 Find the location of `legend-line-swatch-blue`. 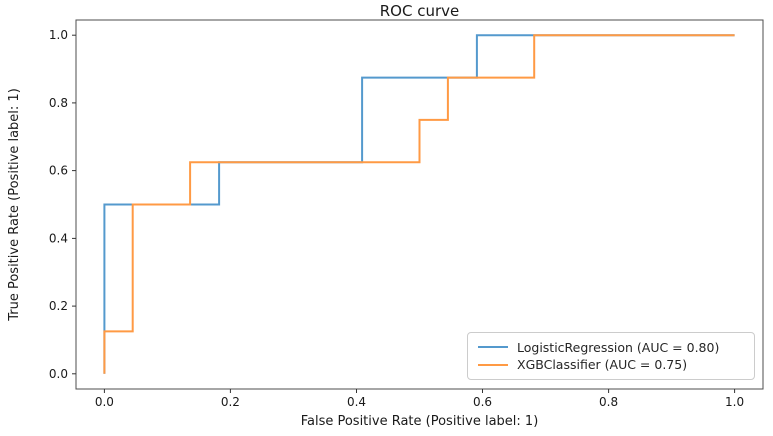

legend-line-swatch-blue is located at coordinates (493, 347).